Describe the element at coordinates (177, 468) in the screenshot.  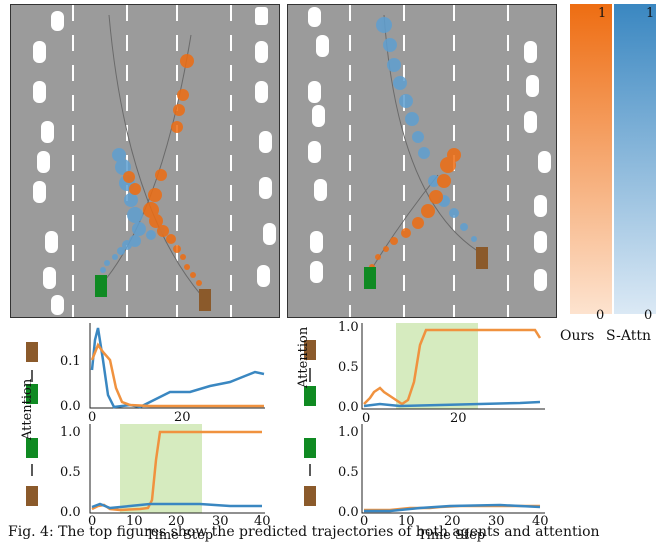
I see `plot-bottom-left` at that location.